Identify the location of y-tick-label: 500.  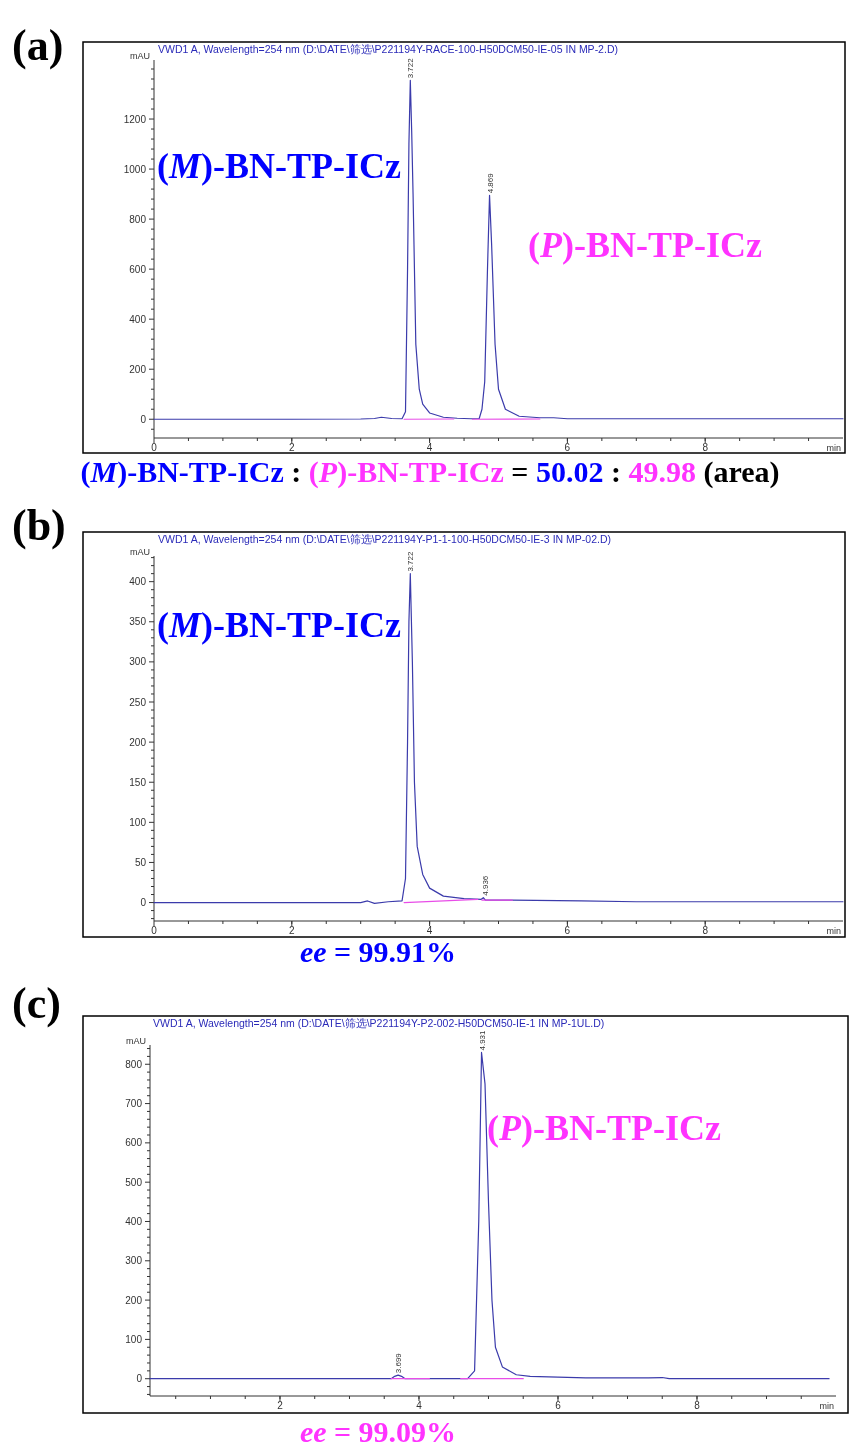
(134, 1182).